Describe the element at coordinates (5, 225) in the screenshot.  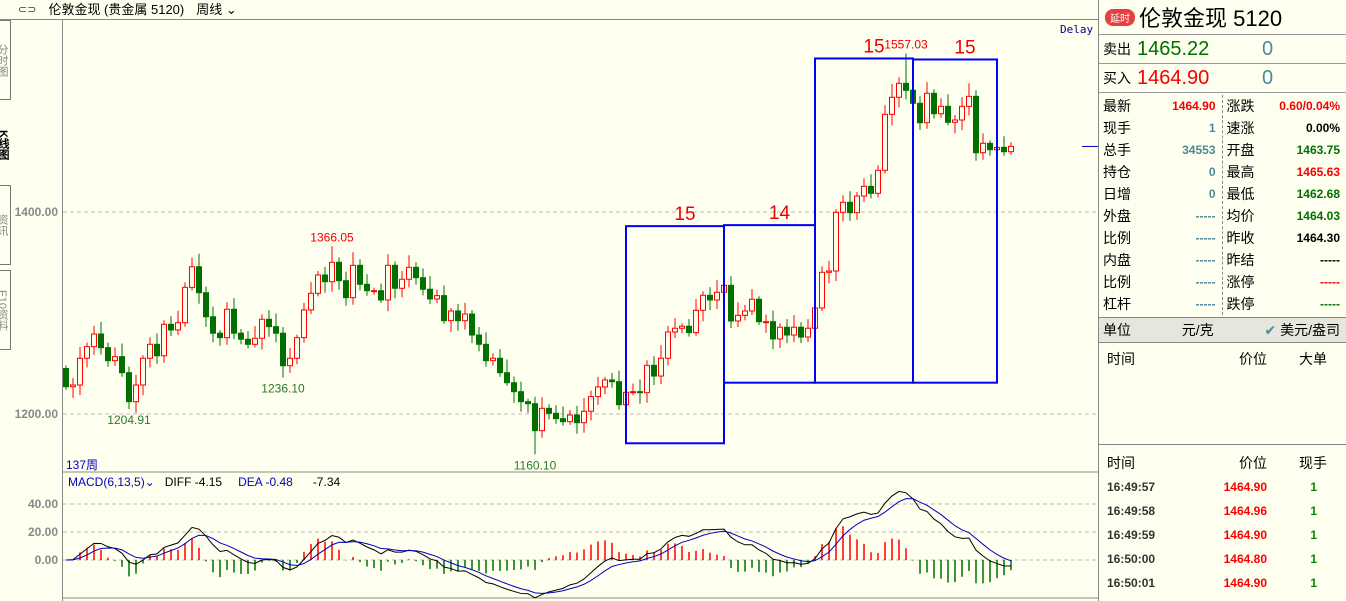
I see `tab-news: 资讯` at that location.